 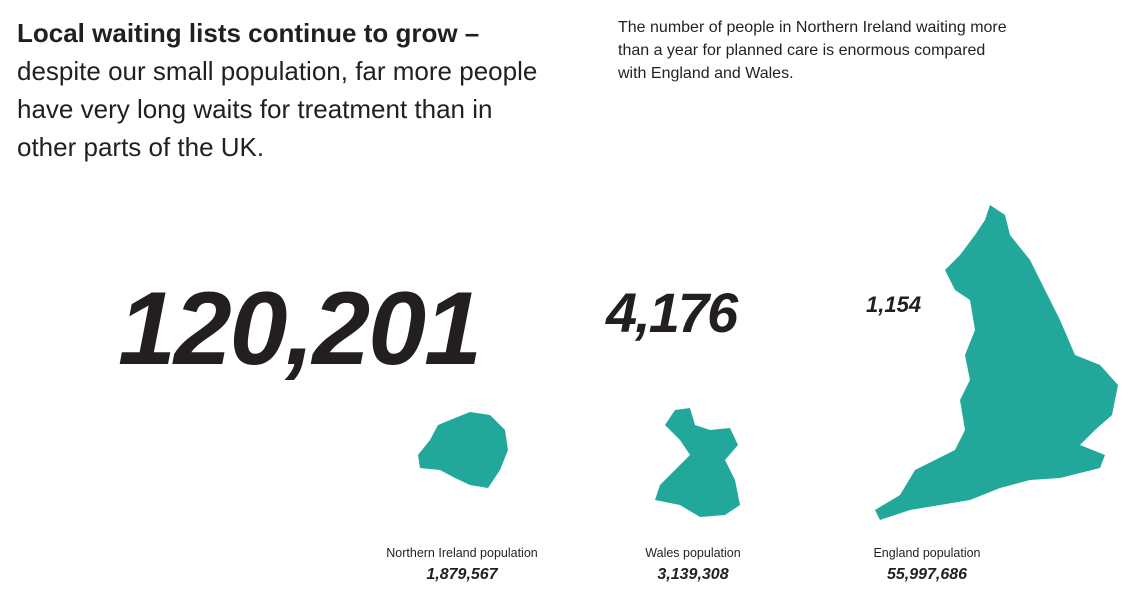 I want to click on england-count: 1,154, so click(x=894, y=304).